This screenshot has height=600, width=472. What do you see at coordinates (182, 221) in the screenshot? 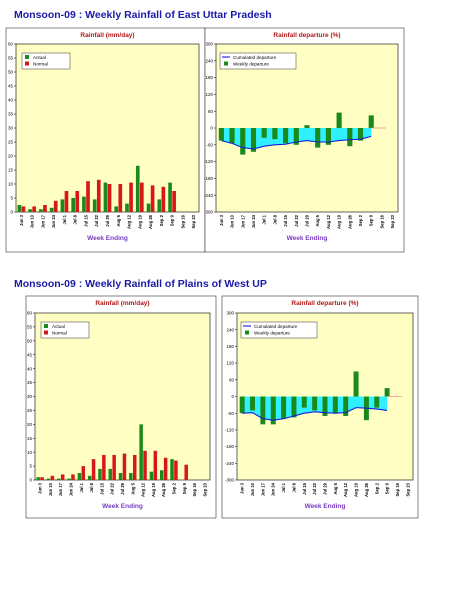
I see `s1-rain-xtick-label: Sep 16` at bounding box center [182, 221].